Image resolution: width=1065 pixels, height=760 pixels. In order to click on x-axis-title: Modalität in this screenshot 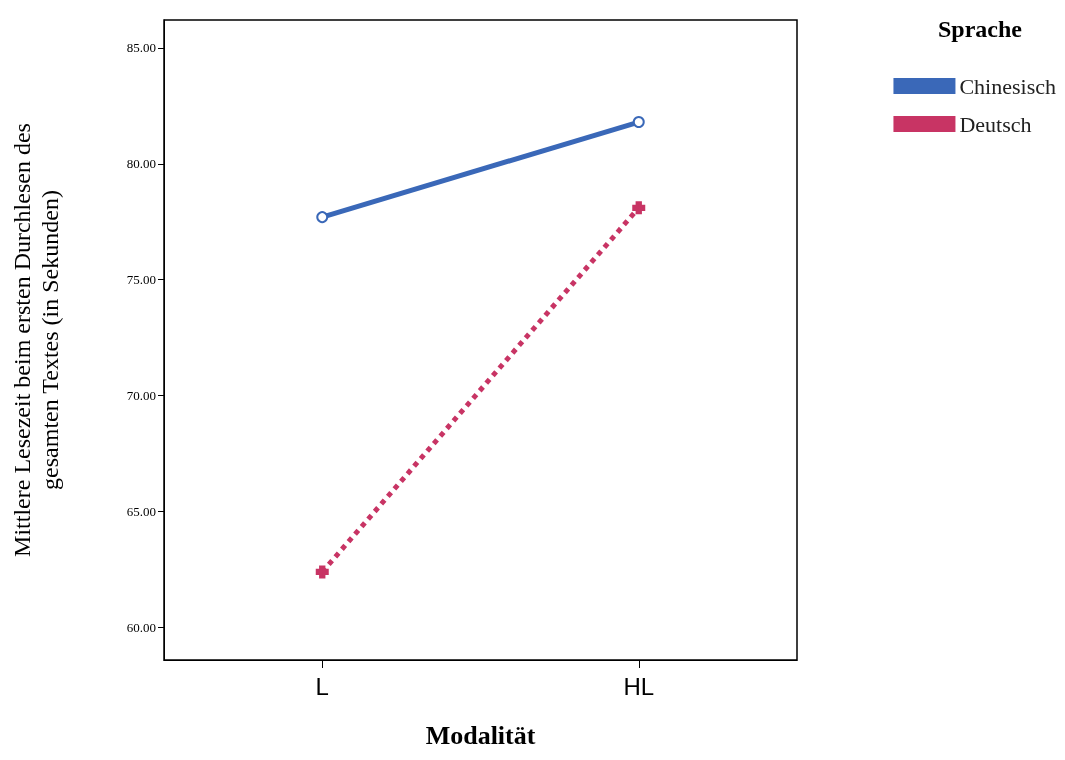, I will do `click(480, 735)`.